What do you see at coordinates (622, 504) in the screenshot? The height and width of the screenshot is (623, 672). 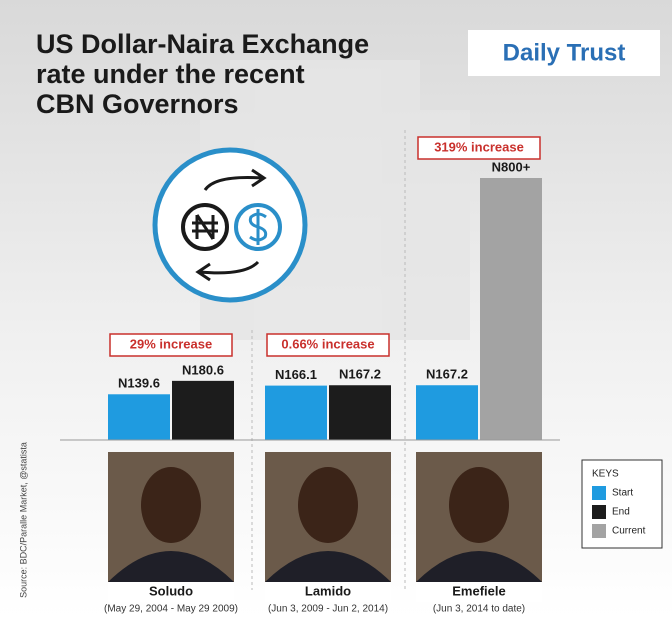 I see `legend: KEYS Start End Current` at bounding box center [622, 504].